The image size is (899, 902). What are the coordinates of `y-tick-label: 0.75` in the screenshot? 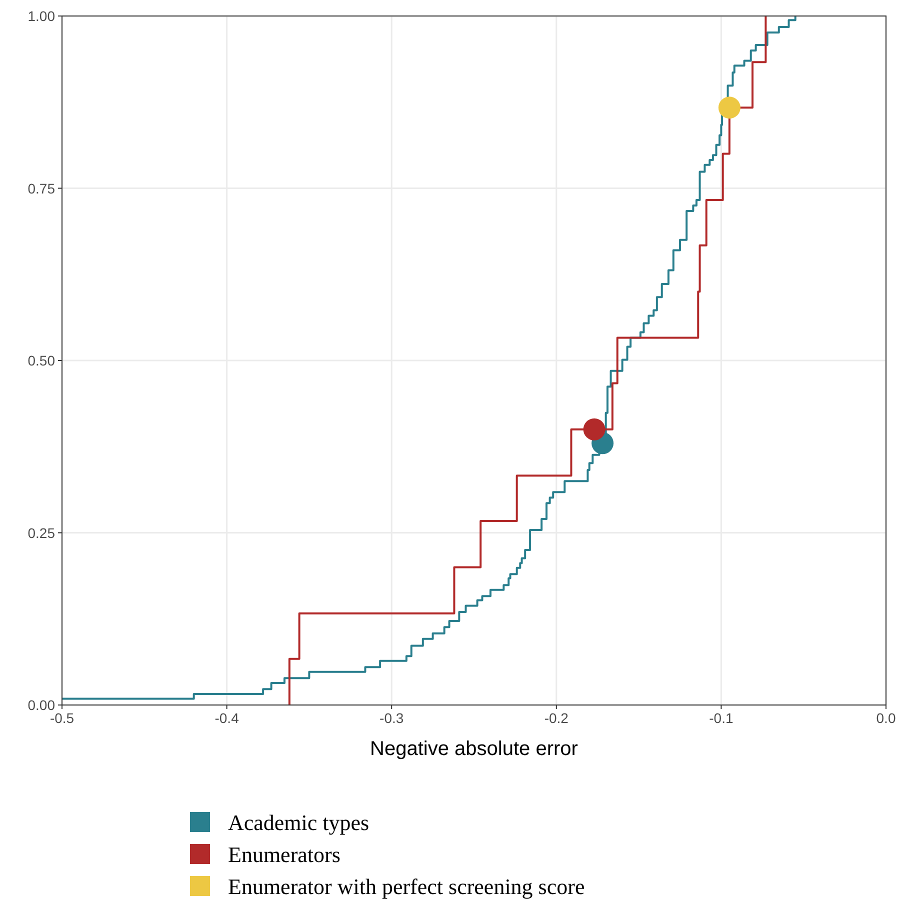 It's located at (42, 188).